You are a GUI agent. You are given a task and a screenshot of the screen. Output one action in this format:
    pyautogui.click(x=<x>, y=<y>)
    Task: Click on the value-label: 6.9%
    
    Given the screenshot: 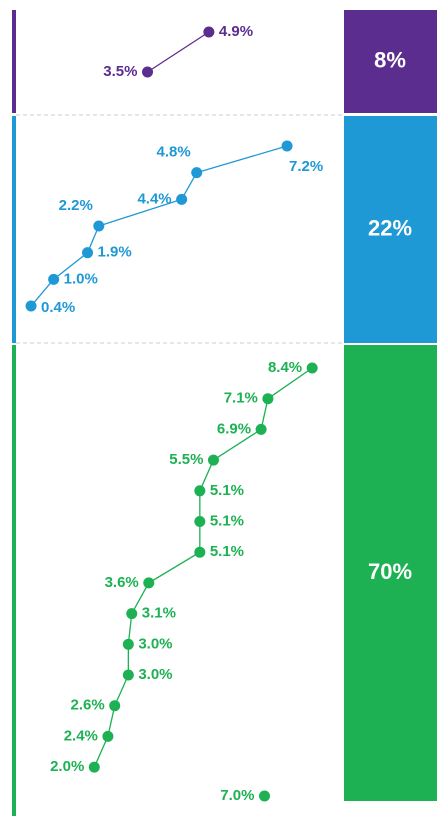 What is the action you would take?
    pyautogui.click(x=234, y=428)
    